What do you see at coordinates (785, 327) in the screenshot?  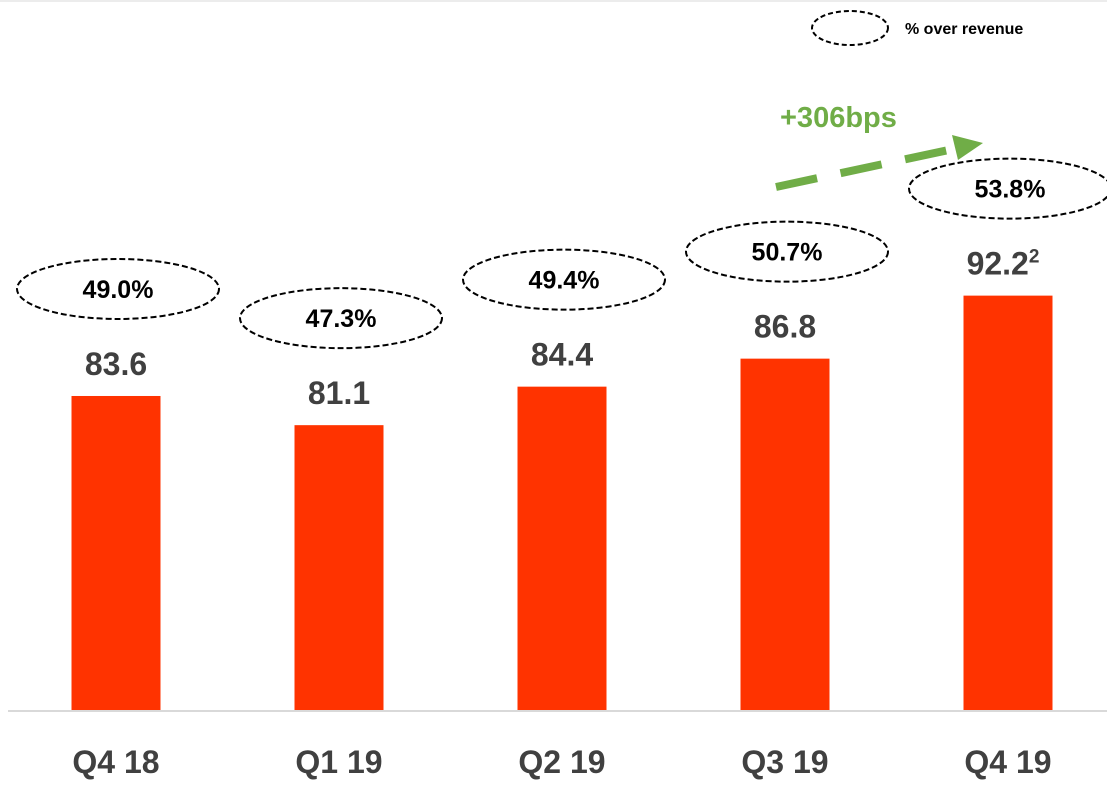 I see `value-label: 86.8` at bounding box center [785, 327].